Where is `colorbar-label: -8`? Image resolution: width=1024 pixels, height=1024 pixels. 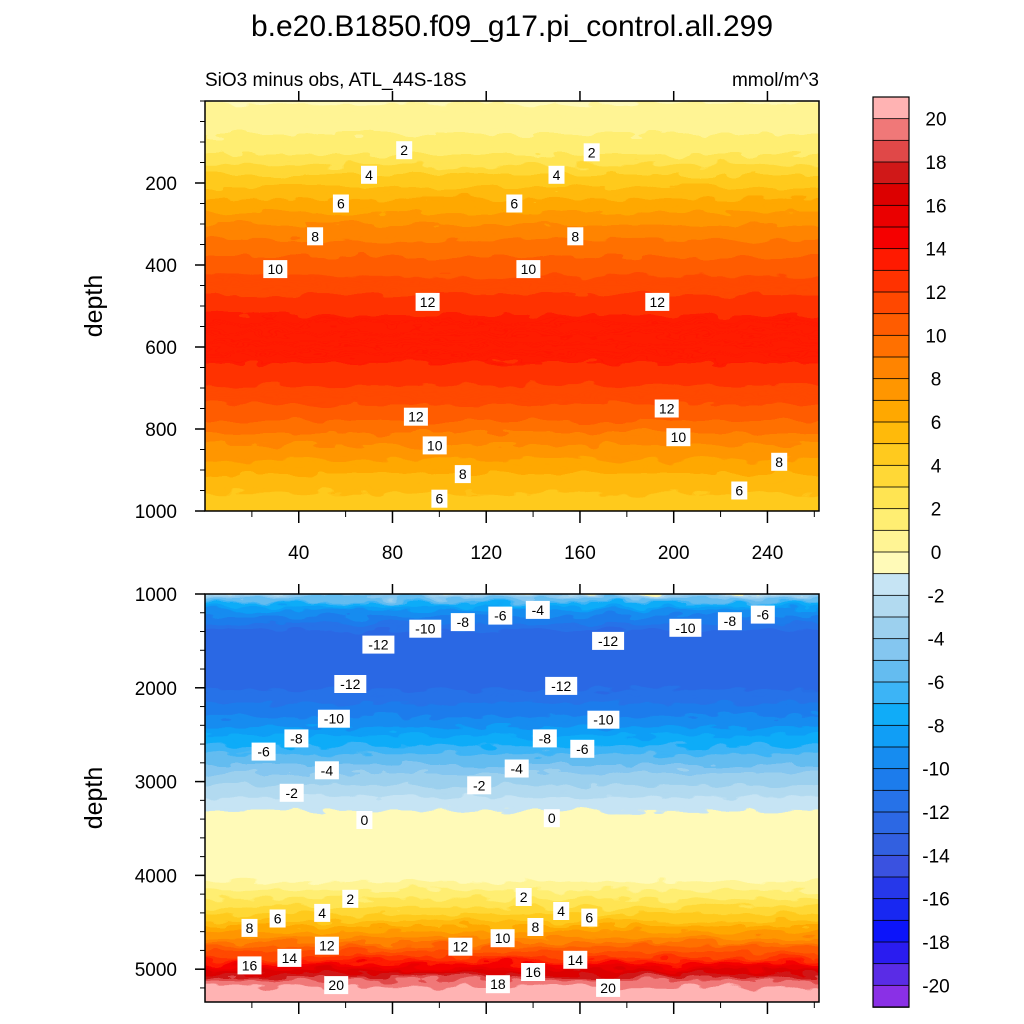
colorbar-label: -8 is located at coordinates (936, 726).